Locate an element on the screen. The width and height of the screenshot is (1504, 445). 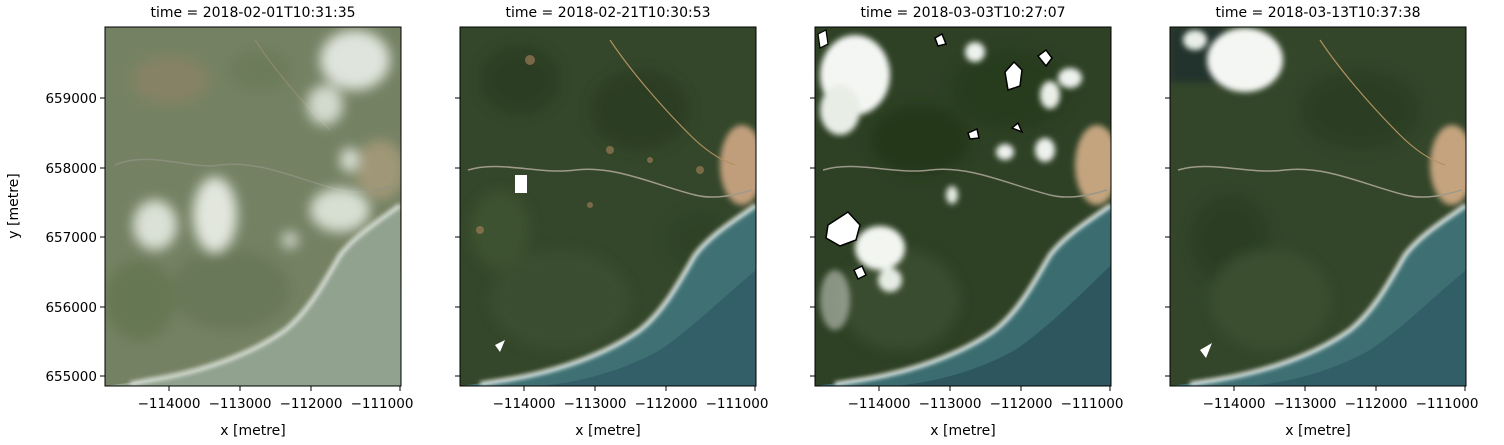
y-tick-label: 656000 is located at coordinates (71, 308).